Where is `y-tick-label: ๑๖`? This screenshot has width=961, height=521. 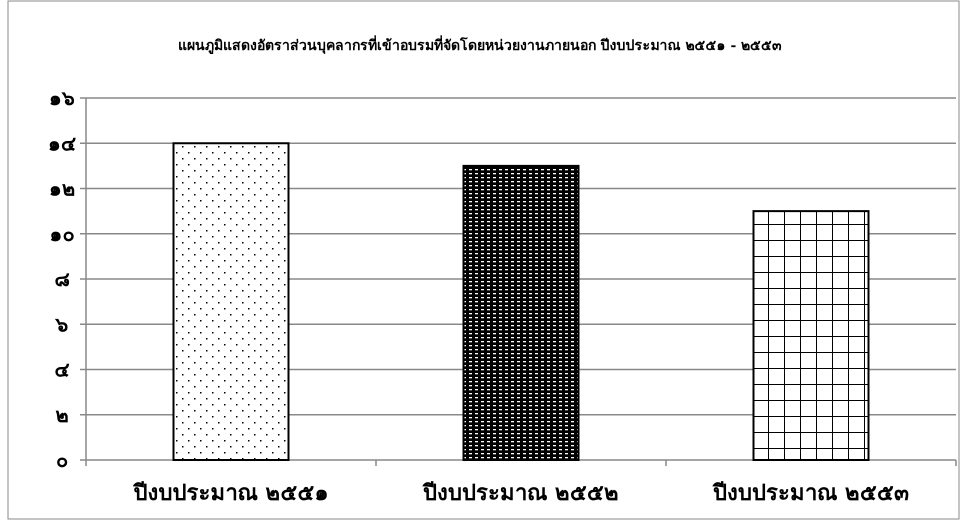
y-tick-label: ๑๖ is located at coordinates (62, 98).